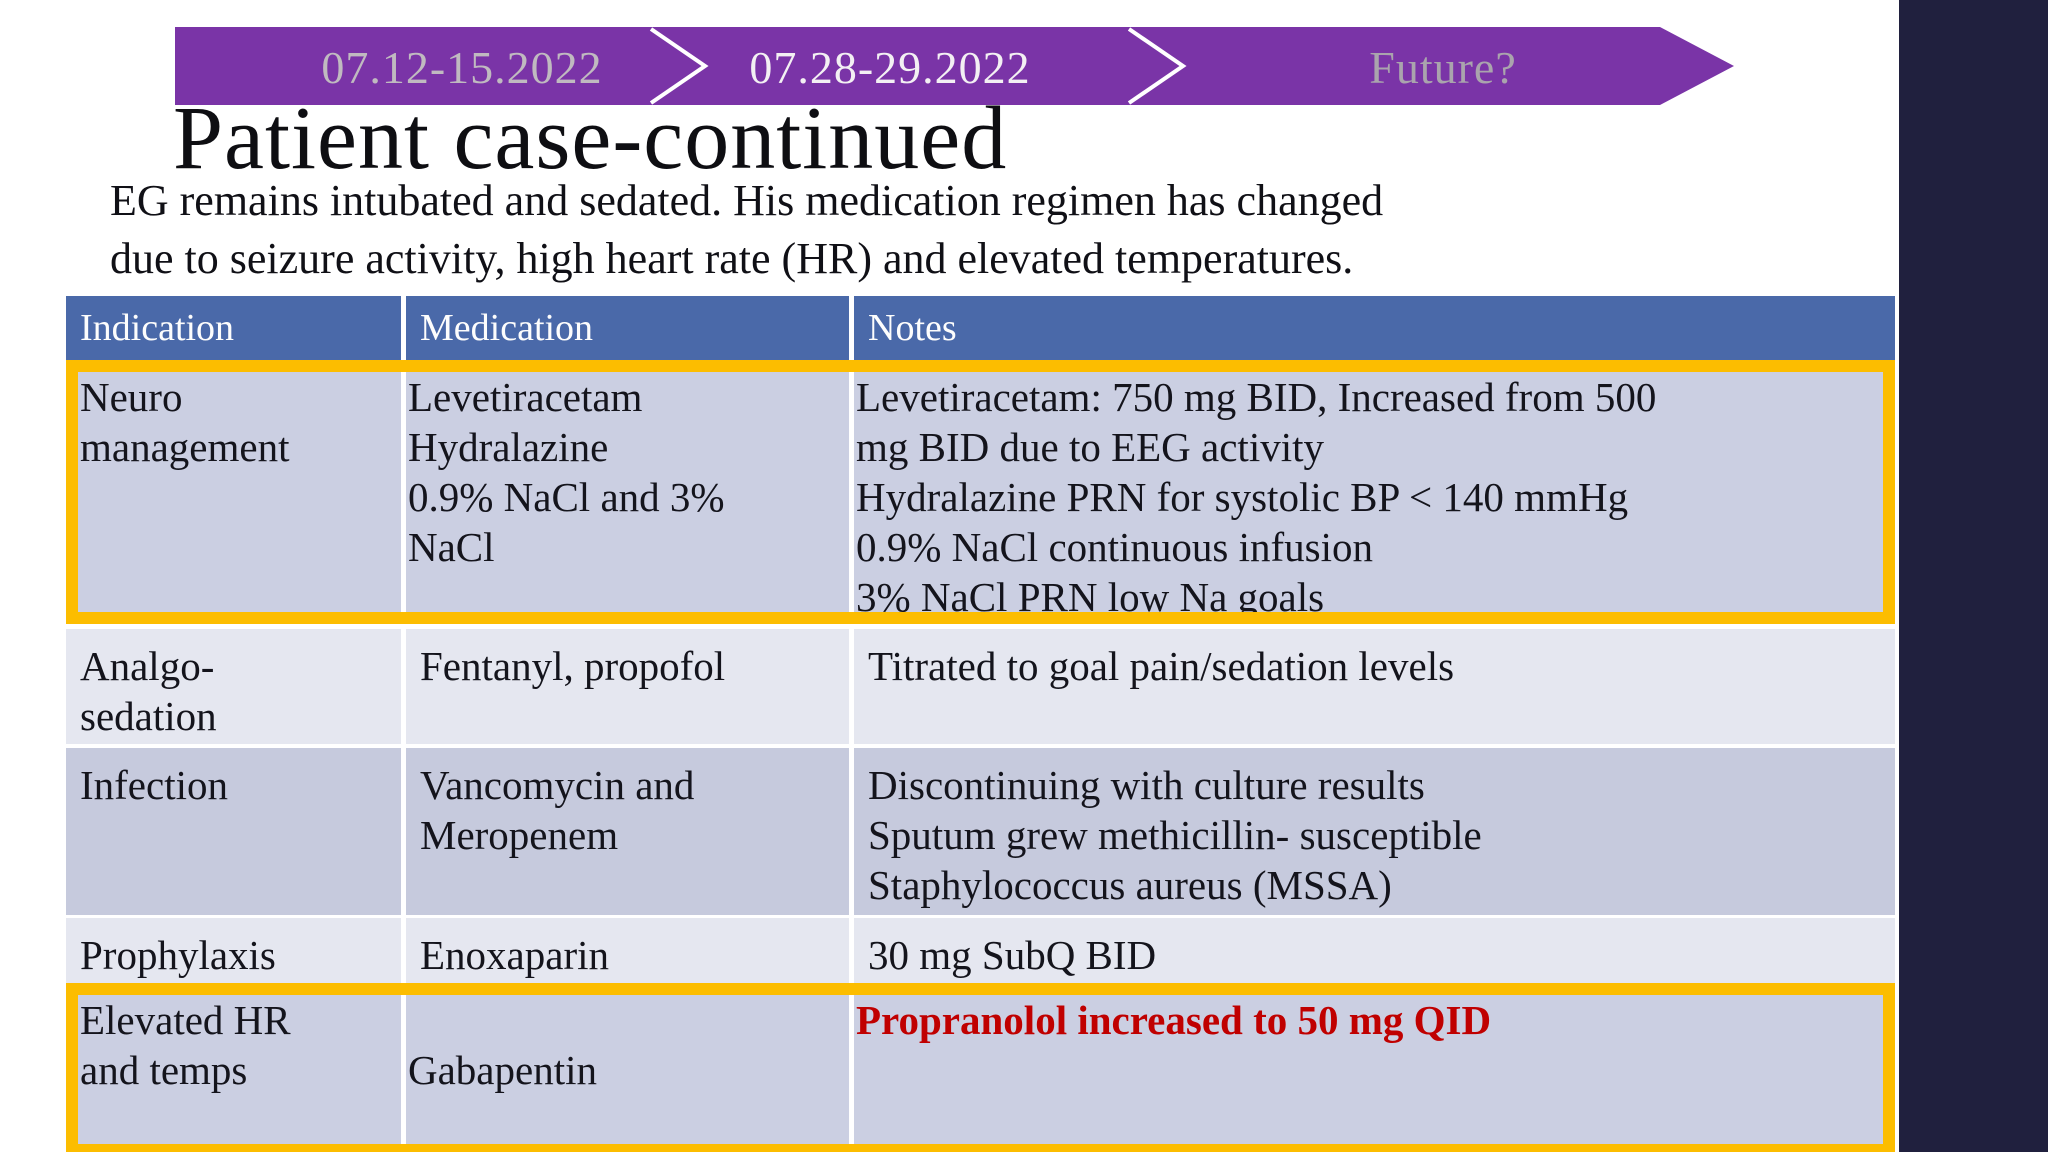 The width and height of the screenshot is (2048, 1152). What do you see at coordinates (1374, 686) in the screenshot?
I see `cell-notes: Titrated to goal pain/sedation levels` at bounding box center [1374, 686].